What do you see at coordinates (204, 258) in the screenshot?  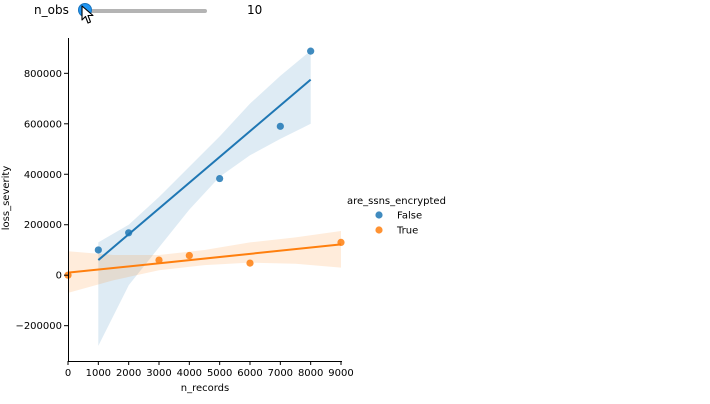 I see `regression-line-true` at bounding box center [204, 258].